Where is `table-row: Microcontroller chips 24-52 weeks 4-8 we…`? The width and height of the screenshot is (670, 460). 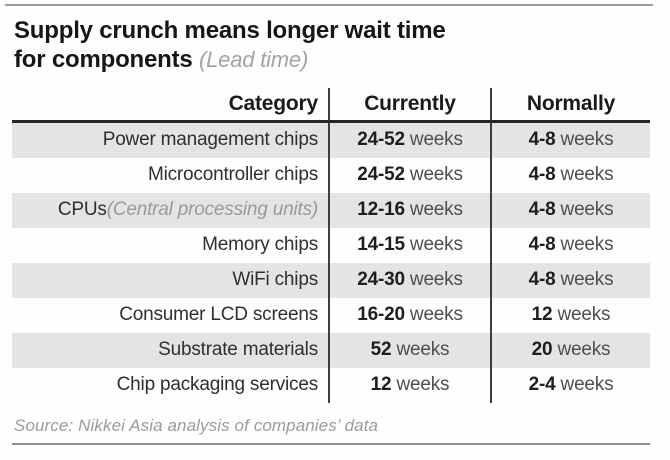 table-row: Microcontroller chips 24-52 weeks 4-8 we… is located at coordinates (331, 175).